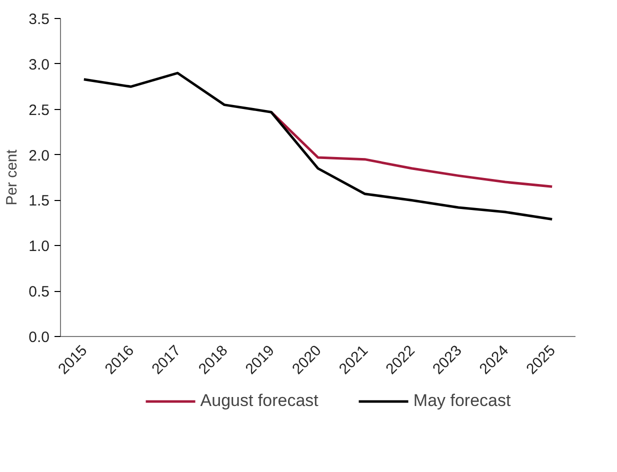 The width and height of the screenshot is (617, 472). Describe the element at coordinates (259, 401) in the screenshot. I see `legend-label: August forecast` at that location.